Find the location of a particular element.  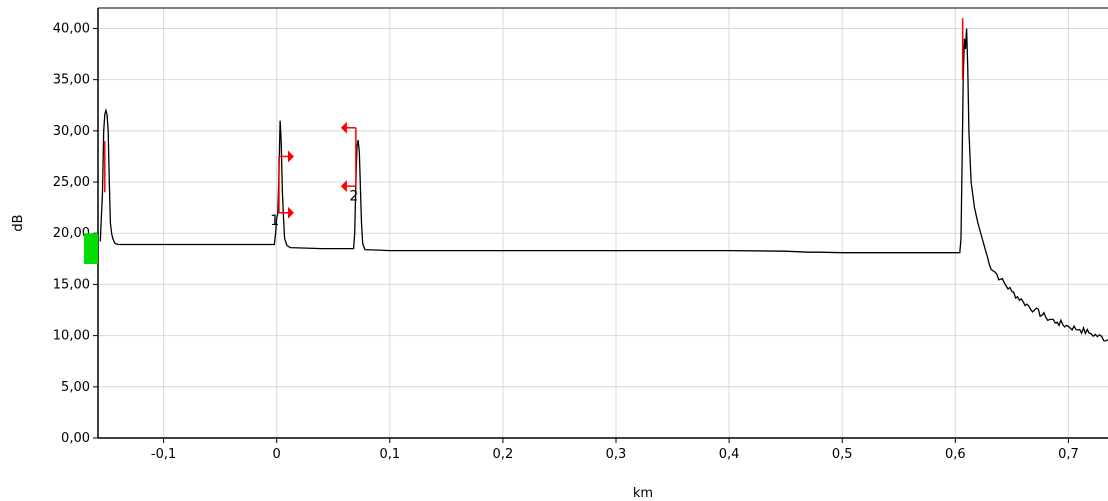

y-tick-label: 25,00 is located at coordinates (71, 182).